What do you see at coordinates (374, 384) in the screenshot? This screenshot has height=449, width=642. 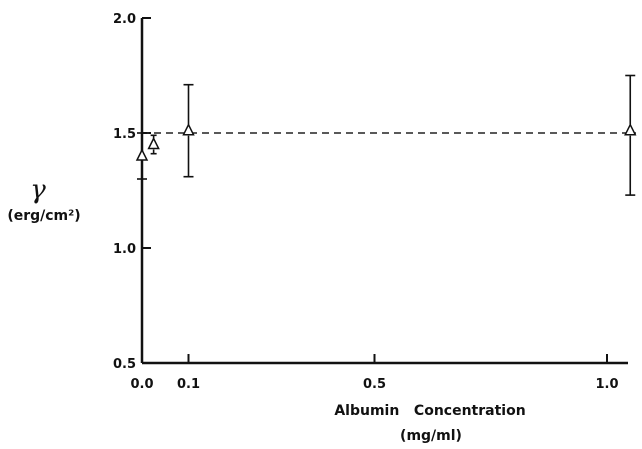 I see `x-tick-label: 0.5` at bounding box center [374, 384].